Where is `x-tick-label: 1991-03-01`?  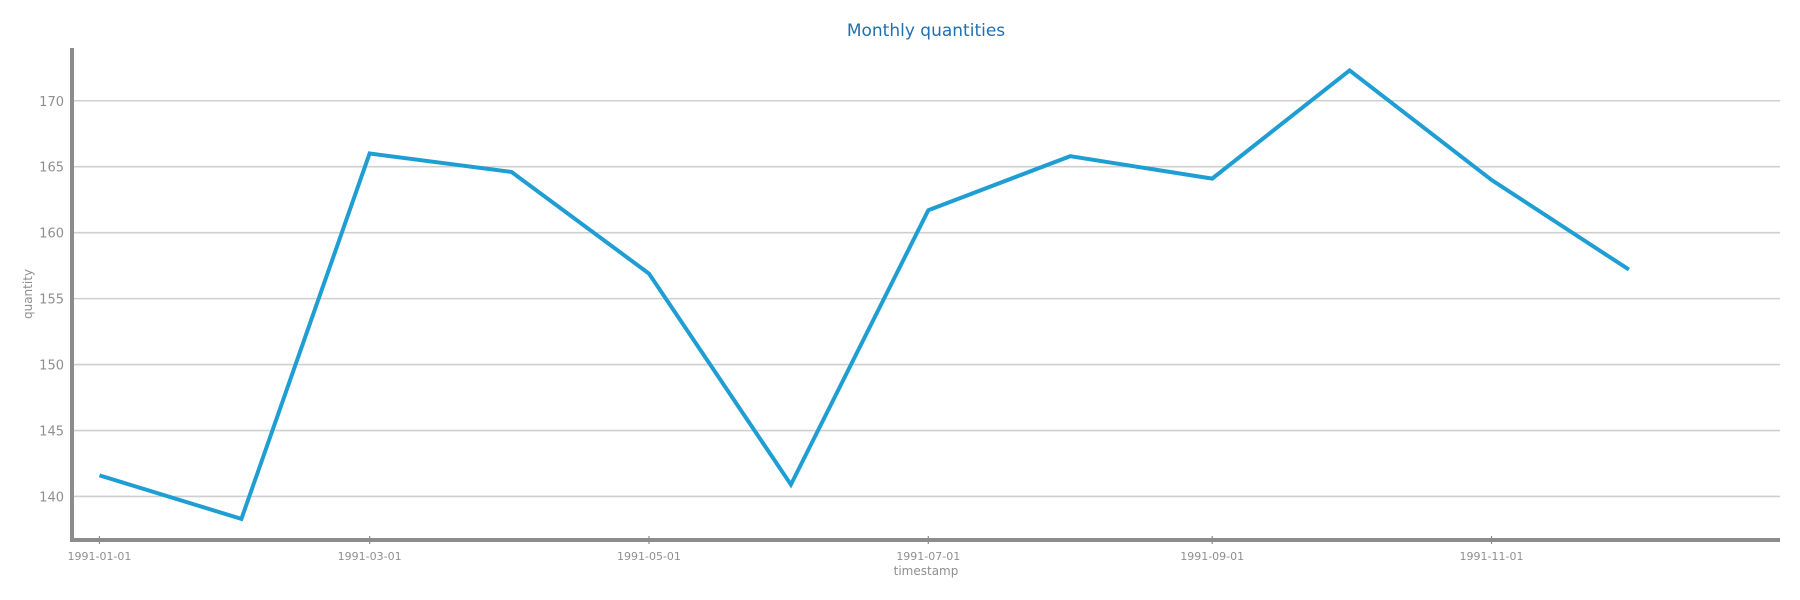
x-tick-label: 1991-03-01 is located at coordinates (370, 556).